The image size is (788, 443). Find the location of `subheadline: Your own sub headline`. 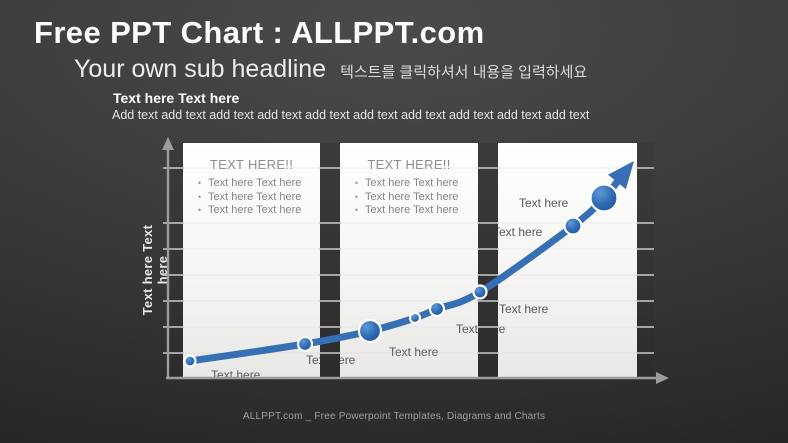

subheadline: Your own sub headline is located at coordinates (200, 69).